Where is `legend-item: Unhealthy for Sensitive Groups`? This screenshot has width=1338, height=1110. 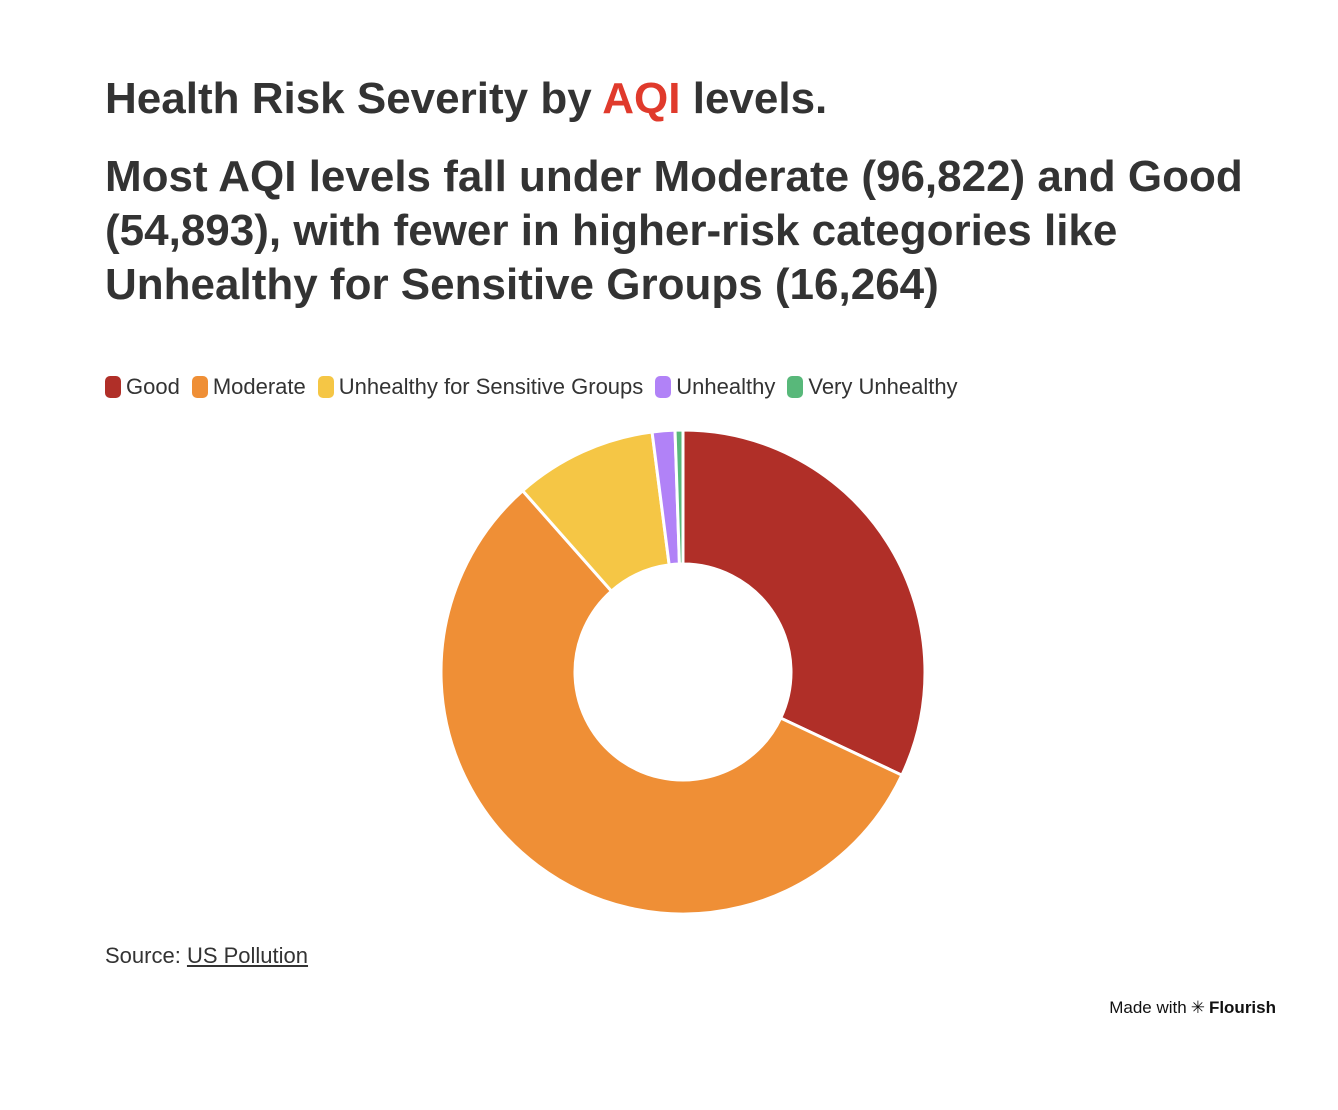
legend-item: Unhealthy for Sensitive Groups is located at coordinates (480, 387).